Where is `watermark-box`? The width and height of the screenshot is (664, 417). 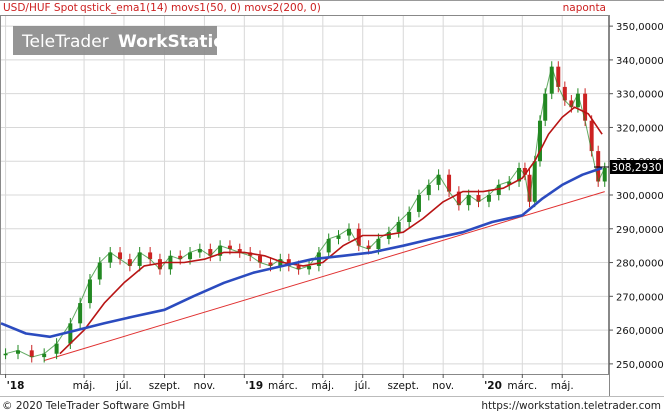
watermark-box is located at coordinates (115, 40).